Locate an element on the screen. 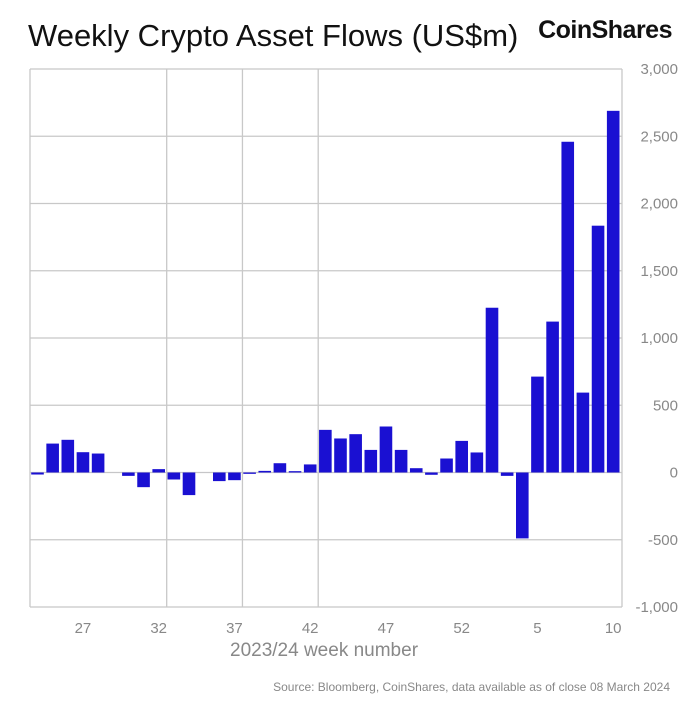 Image resolution: width=700 pixels, height=703 pixels. y-tick-label: 2,000 is located at coordinates (659, 204).